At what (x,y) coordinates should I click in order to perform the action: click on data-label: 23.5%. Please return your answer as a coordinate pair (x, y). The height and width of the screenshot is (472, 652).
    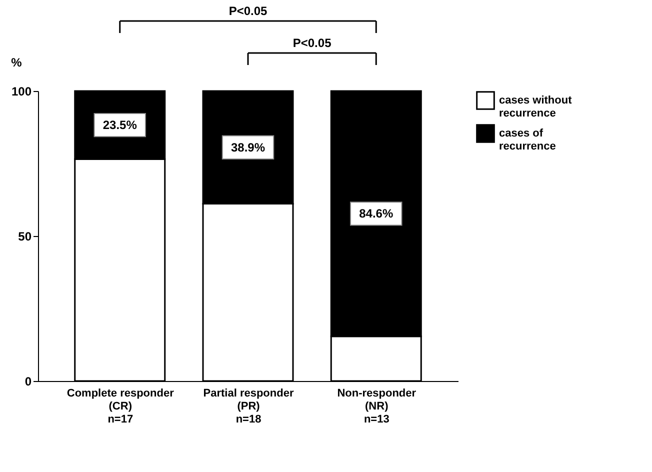
    Looking at the image, I should click on (120, 125).